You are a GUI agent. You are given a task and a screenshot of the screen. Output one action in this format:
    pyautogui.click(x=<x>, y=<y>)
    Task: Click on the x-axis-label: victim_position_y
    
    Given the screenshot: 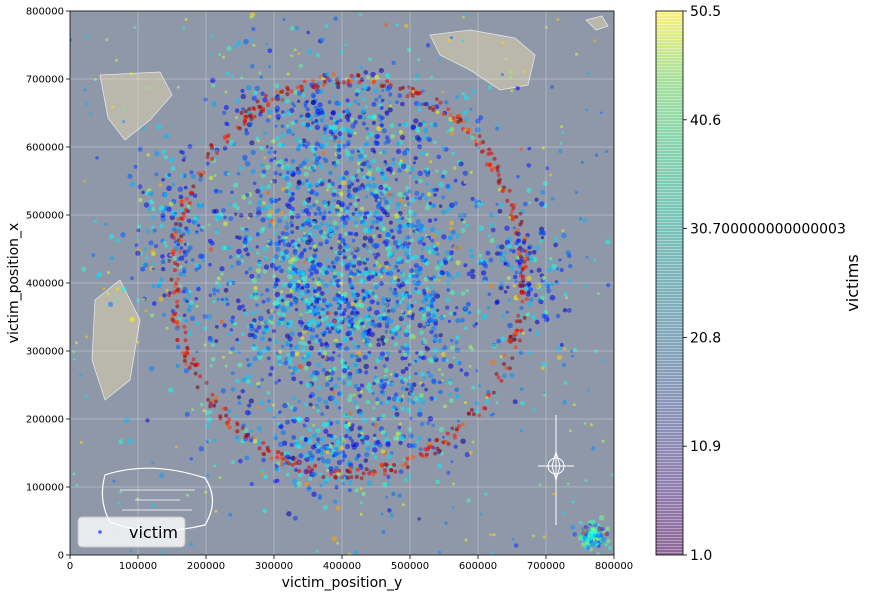 What is the action you would take?
    pyautogui.click(x=342, y=583)
    